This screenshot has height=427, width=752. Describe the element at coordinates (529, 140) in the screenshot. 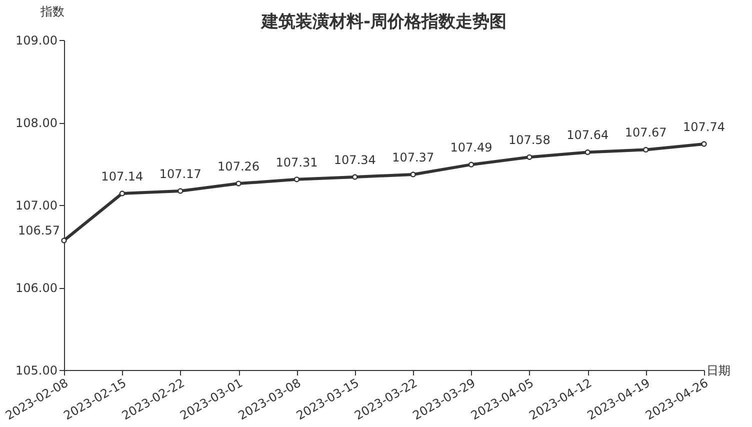

I see `data-label: 107.58` at that location.